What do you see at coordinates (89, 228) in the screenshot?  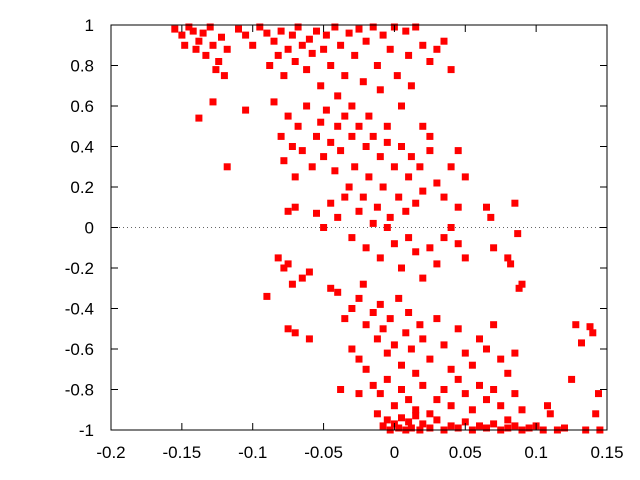 I see `y-tick-label: 0` at bounding box center [89, 228].